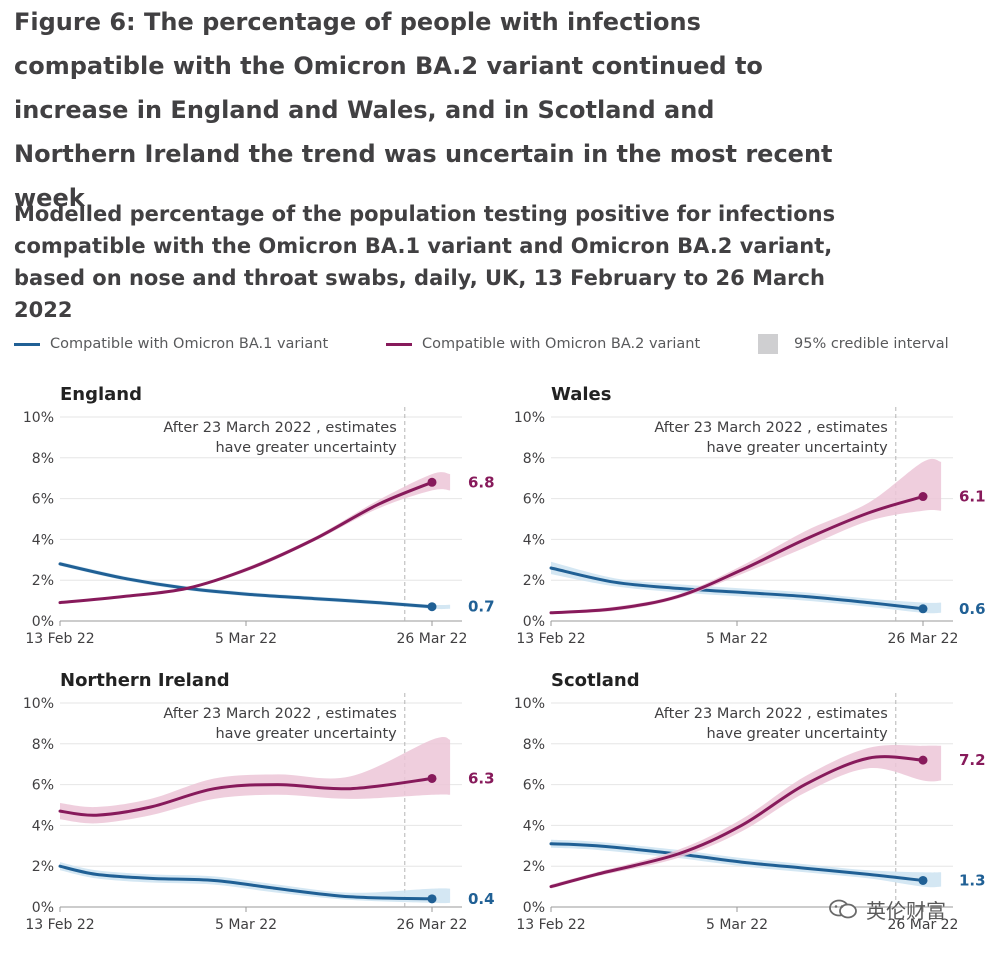  I want to click on wechat-icon, so click(843, 909).